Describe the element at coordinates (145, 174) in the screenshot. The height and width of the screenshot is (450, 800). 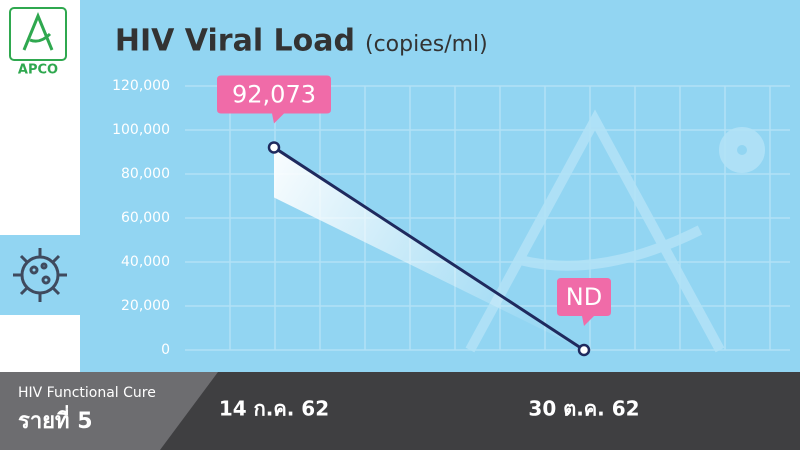
I see `y-tick-label: 80,000` at that location.